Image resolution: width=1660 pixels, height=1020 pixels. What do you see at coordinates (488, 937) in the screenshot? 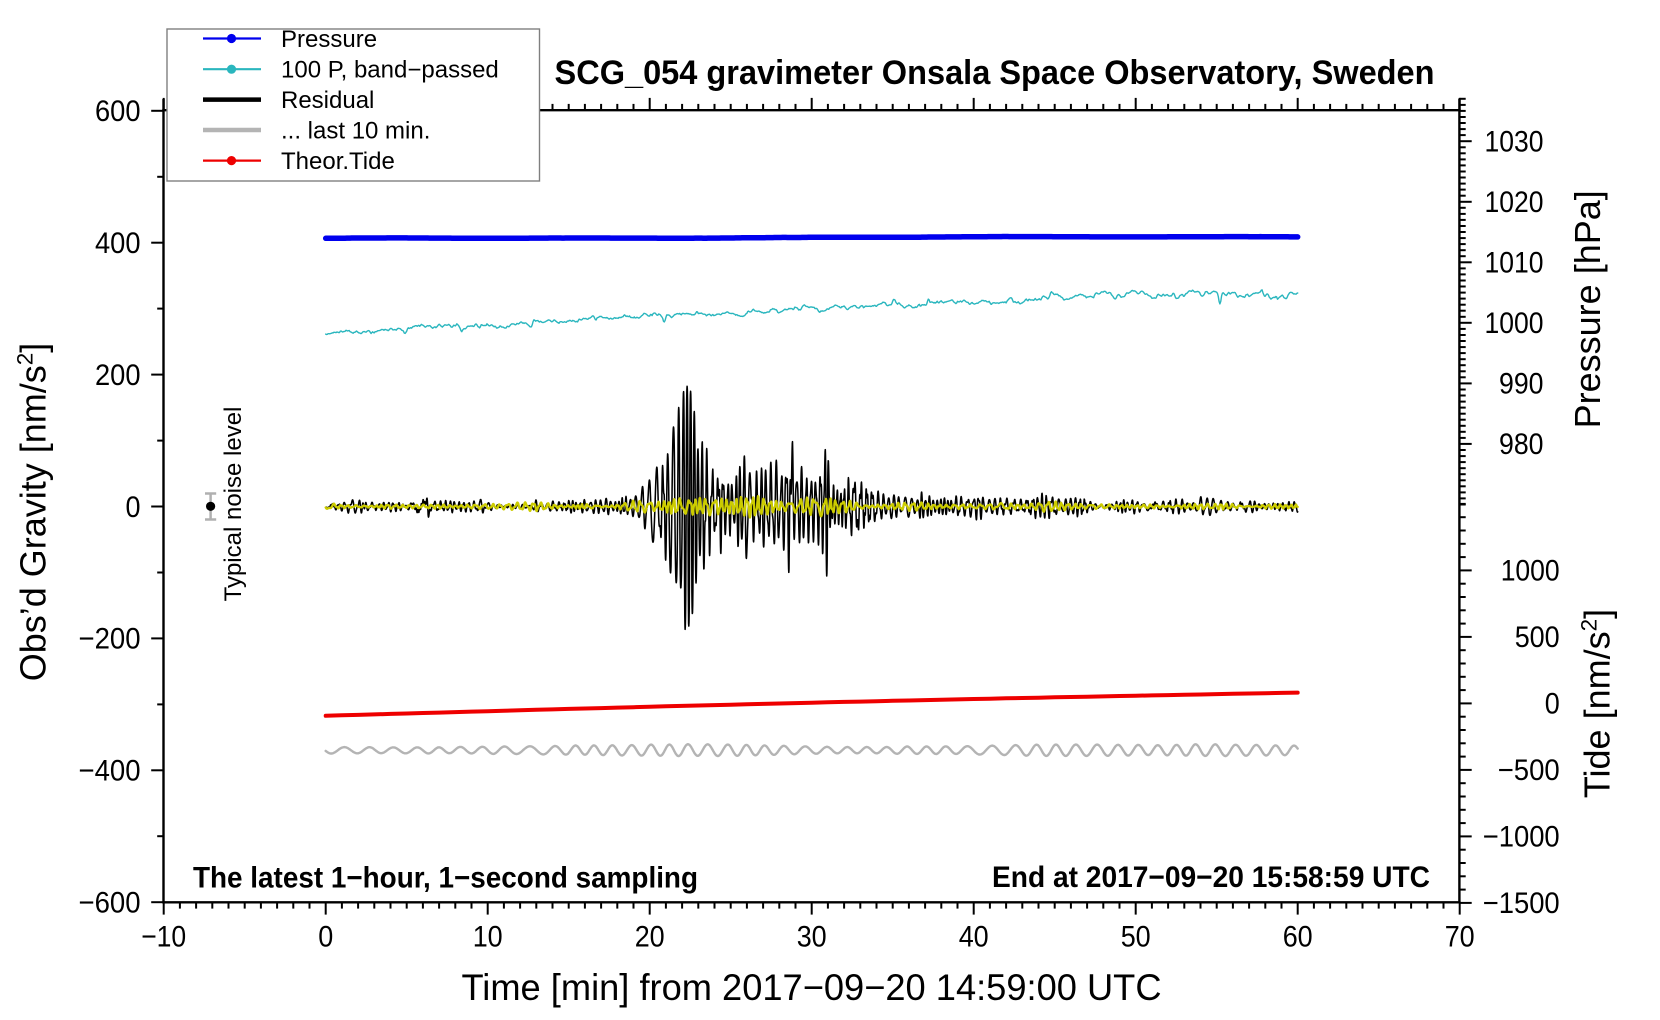
I see `svg-text: 10` at bounding box center [488, 937].